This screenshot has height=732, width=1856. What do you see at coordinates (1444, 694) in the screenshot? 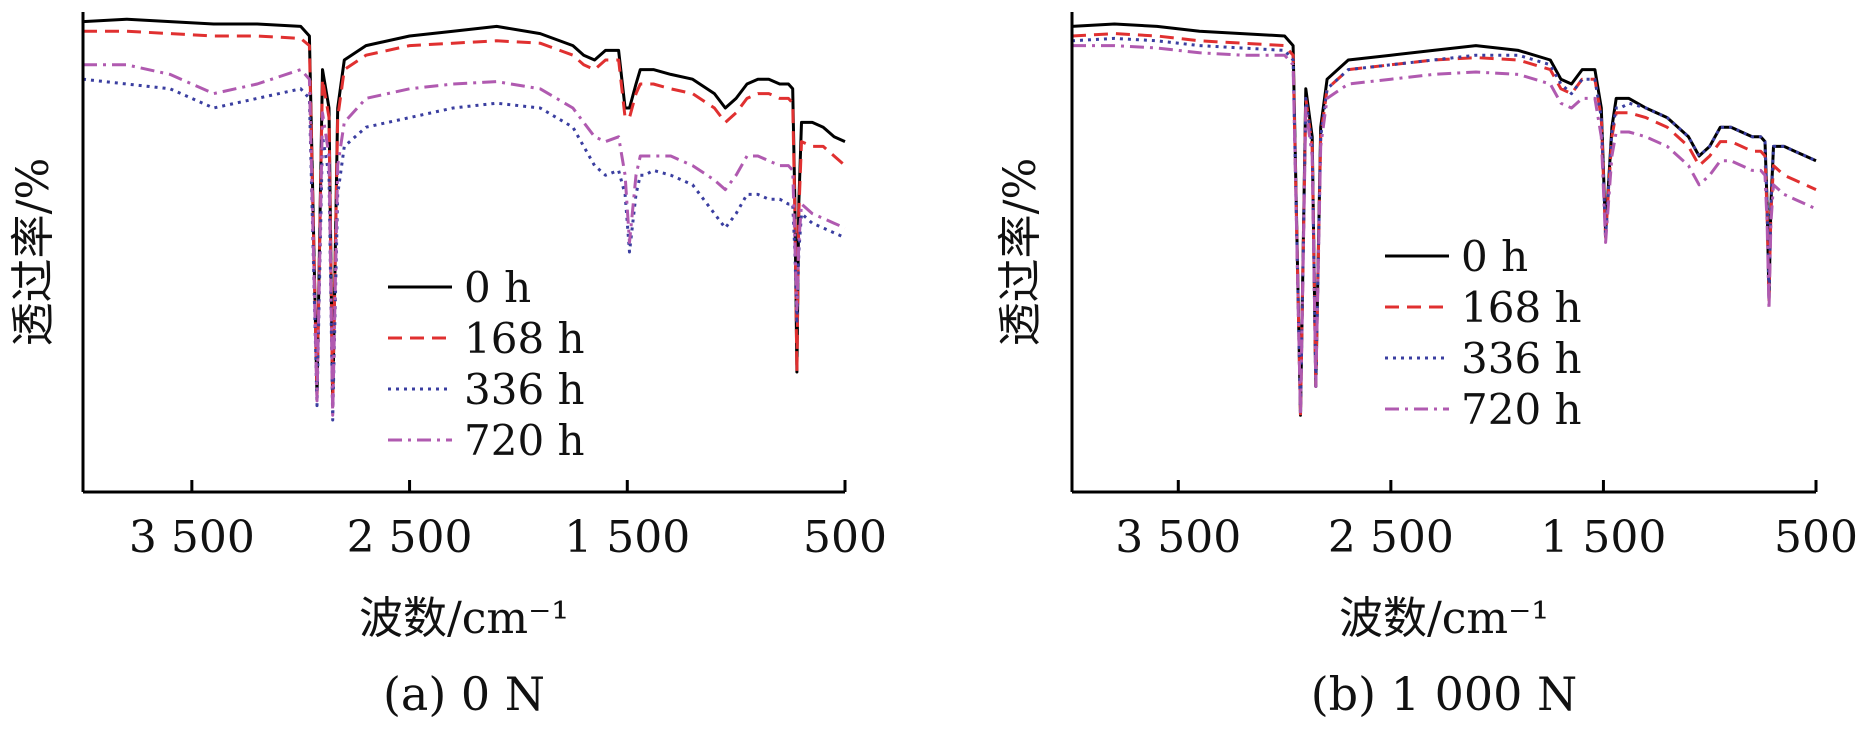
I see `panel-caption: (b) 1 000 N` at bounding box center [1444, 694].